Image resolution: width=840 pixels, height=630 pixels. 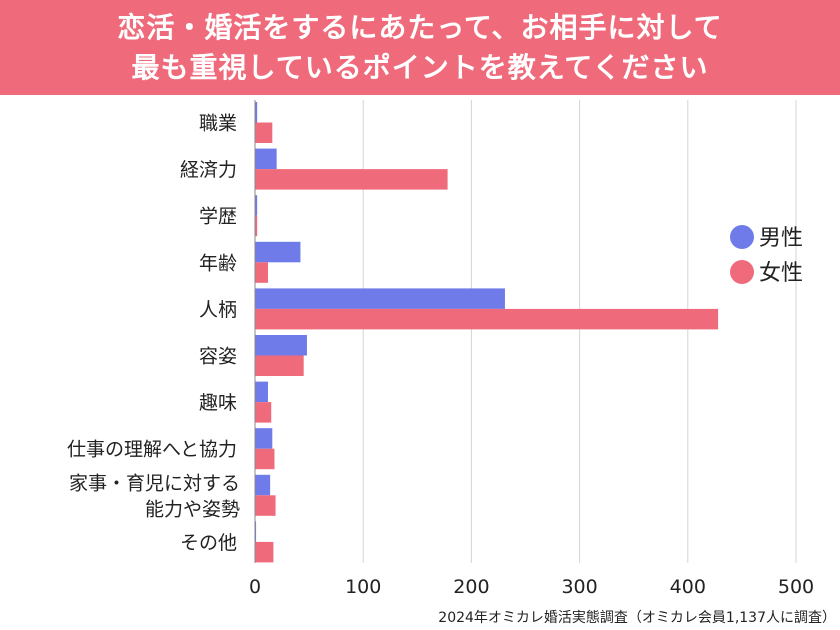 What do you see at coordinates (363, 587) in the screenshot?
I see `x-tick-label: 100` at bounding box center [363, 587].